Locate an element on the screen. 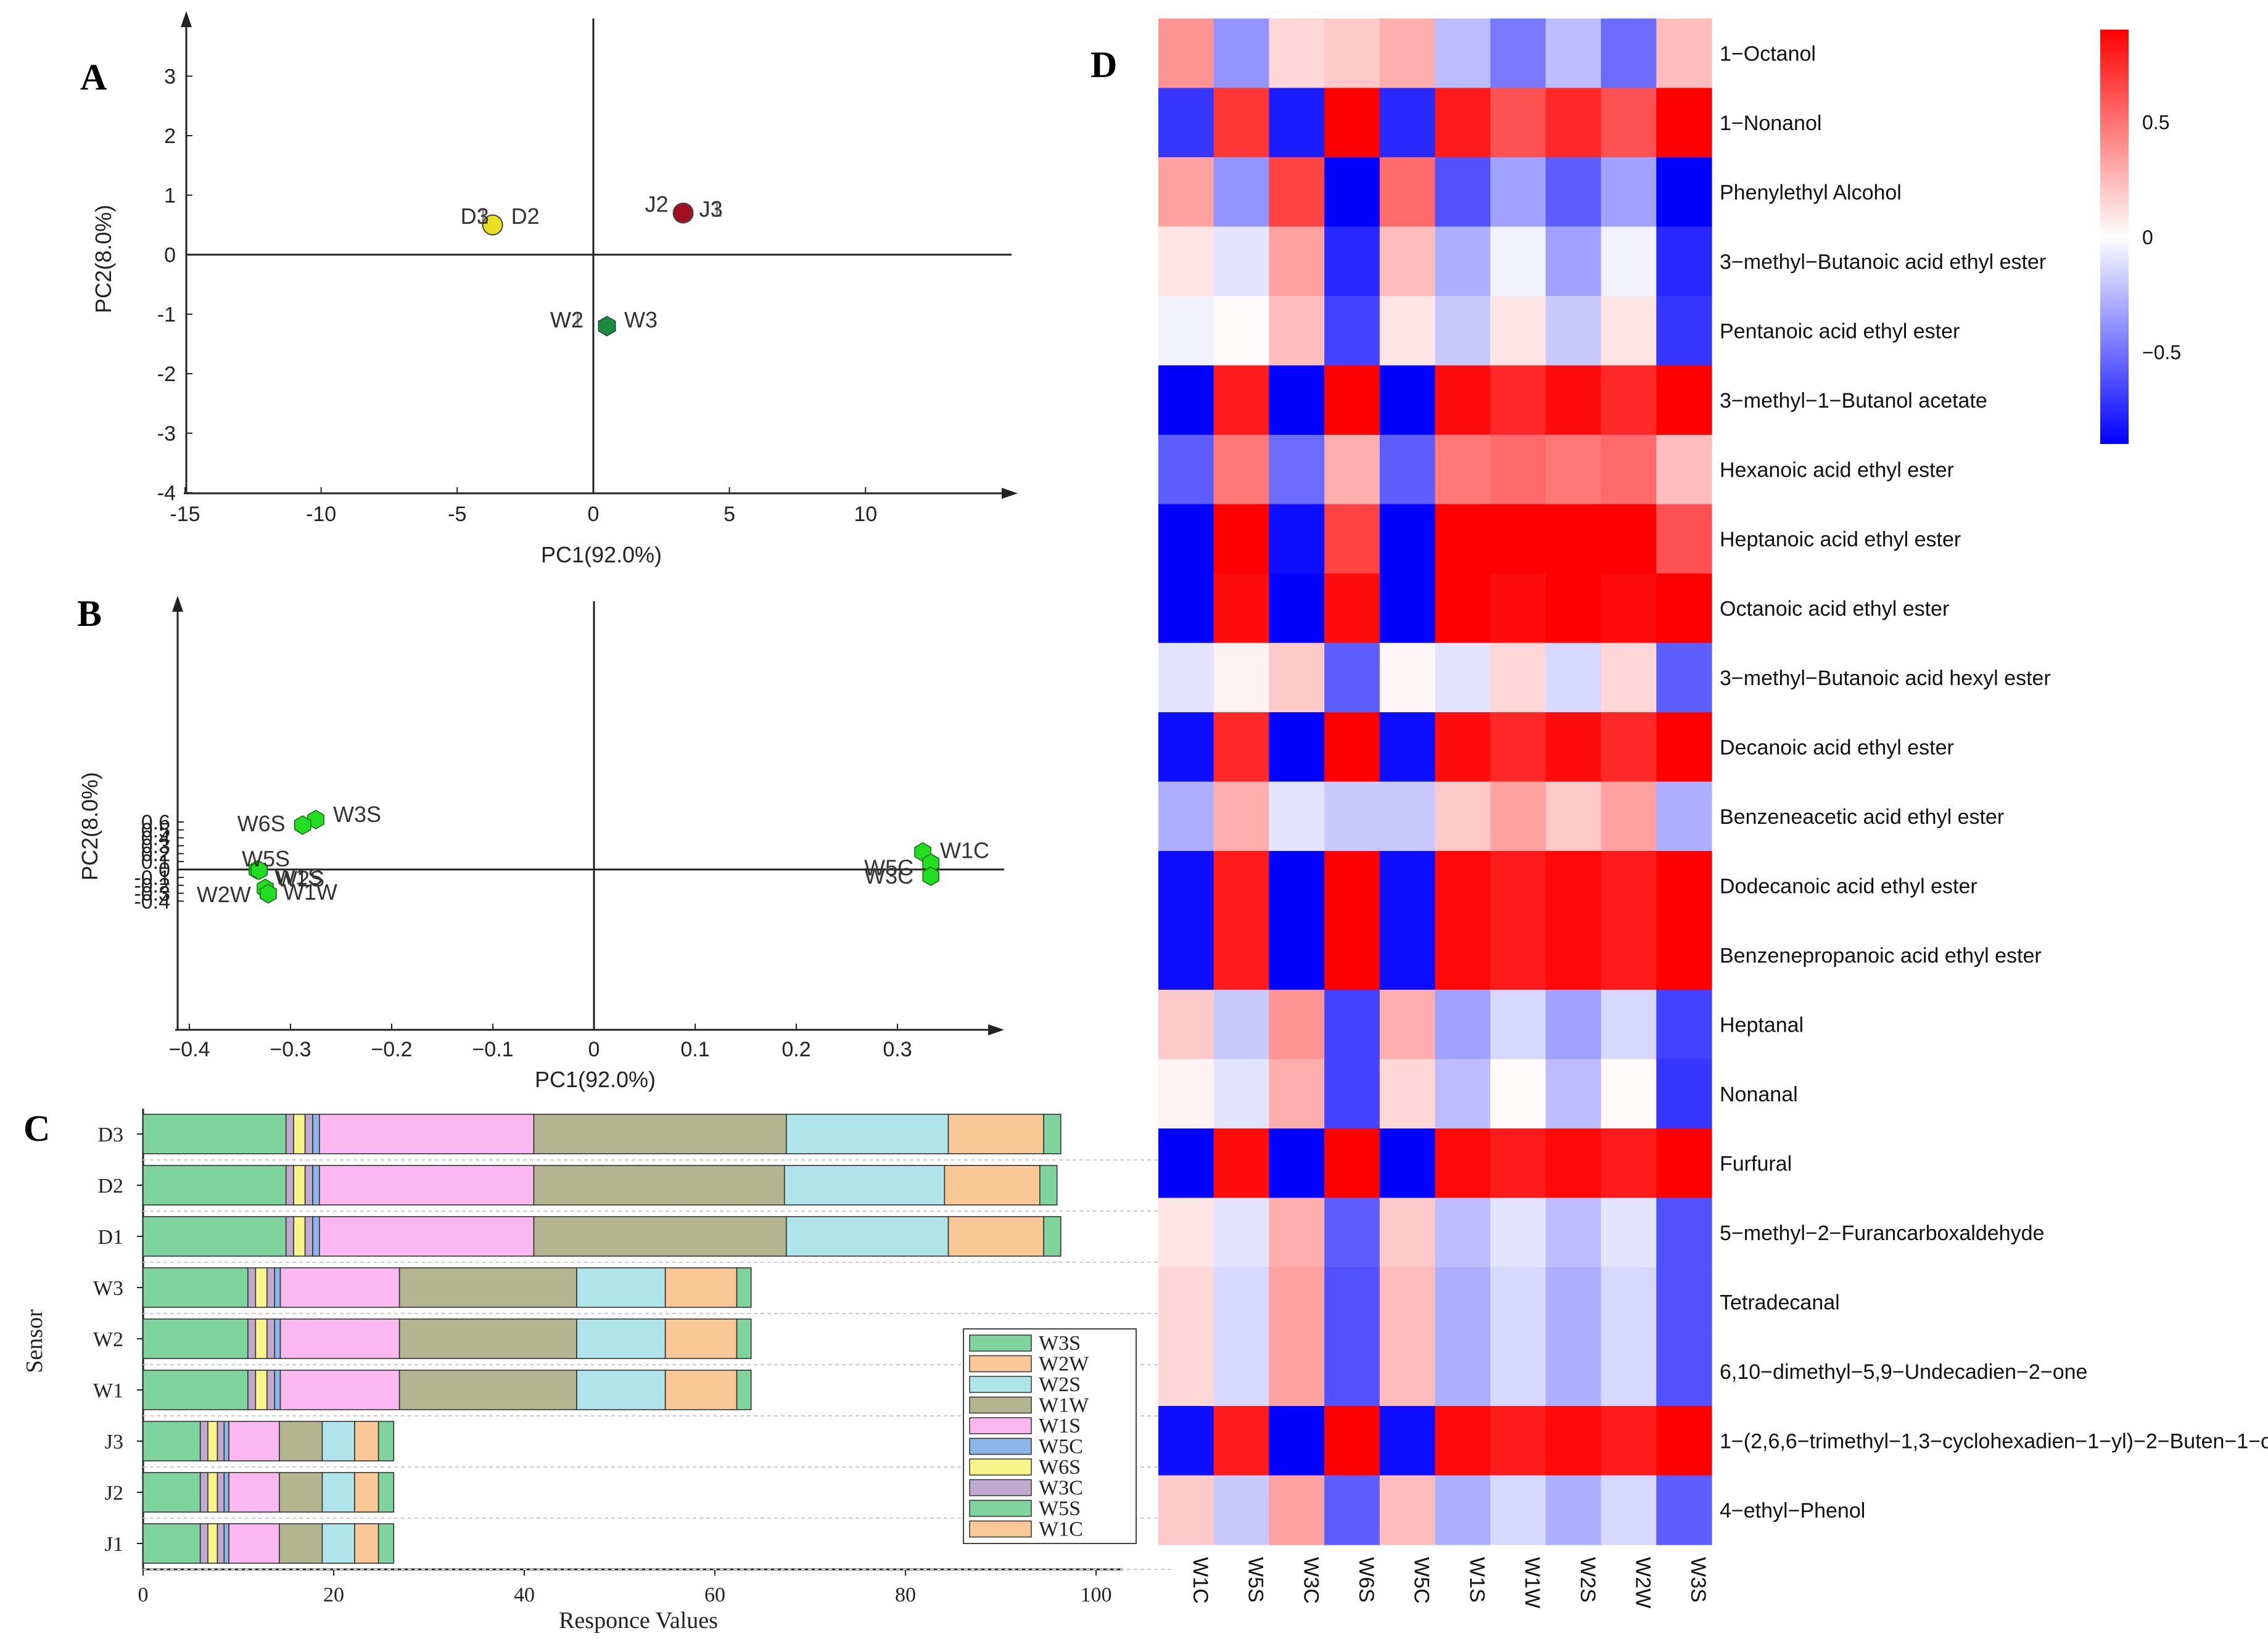 The width and height of the screenshot is (2268, 1644). panel-d-col-label: W1W is located at coordinates (1532, 1582).